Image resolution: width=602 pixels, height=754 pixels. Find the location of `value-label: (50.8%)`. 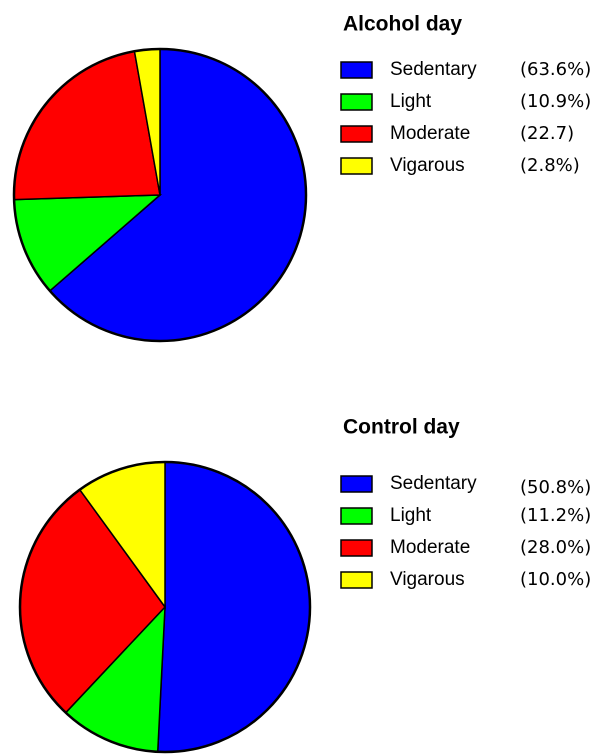

value-label: (50.8%) is located at coordinates (555, 487).